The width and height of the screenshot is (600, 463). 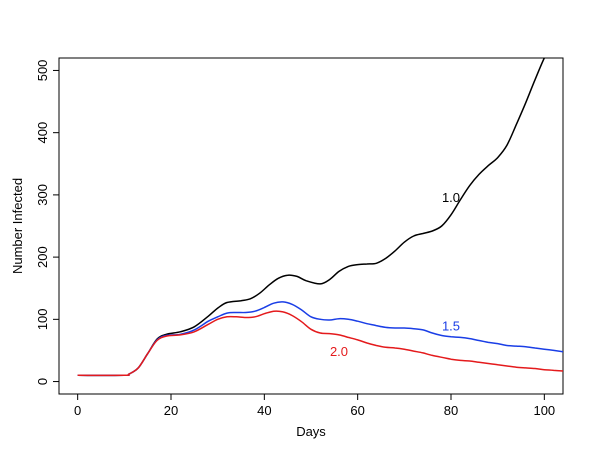 What do you see at coordinates (42, 381) in the screenshot?
I see `y-tick-label-0: 0` at bounding box center [42, 381].